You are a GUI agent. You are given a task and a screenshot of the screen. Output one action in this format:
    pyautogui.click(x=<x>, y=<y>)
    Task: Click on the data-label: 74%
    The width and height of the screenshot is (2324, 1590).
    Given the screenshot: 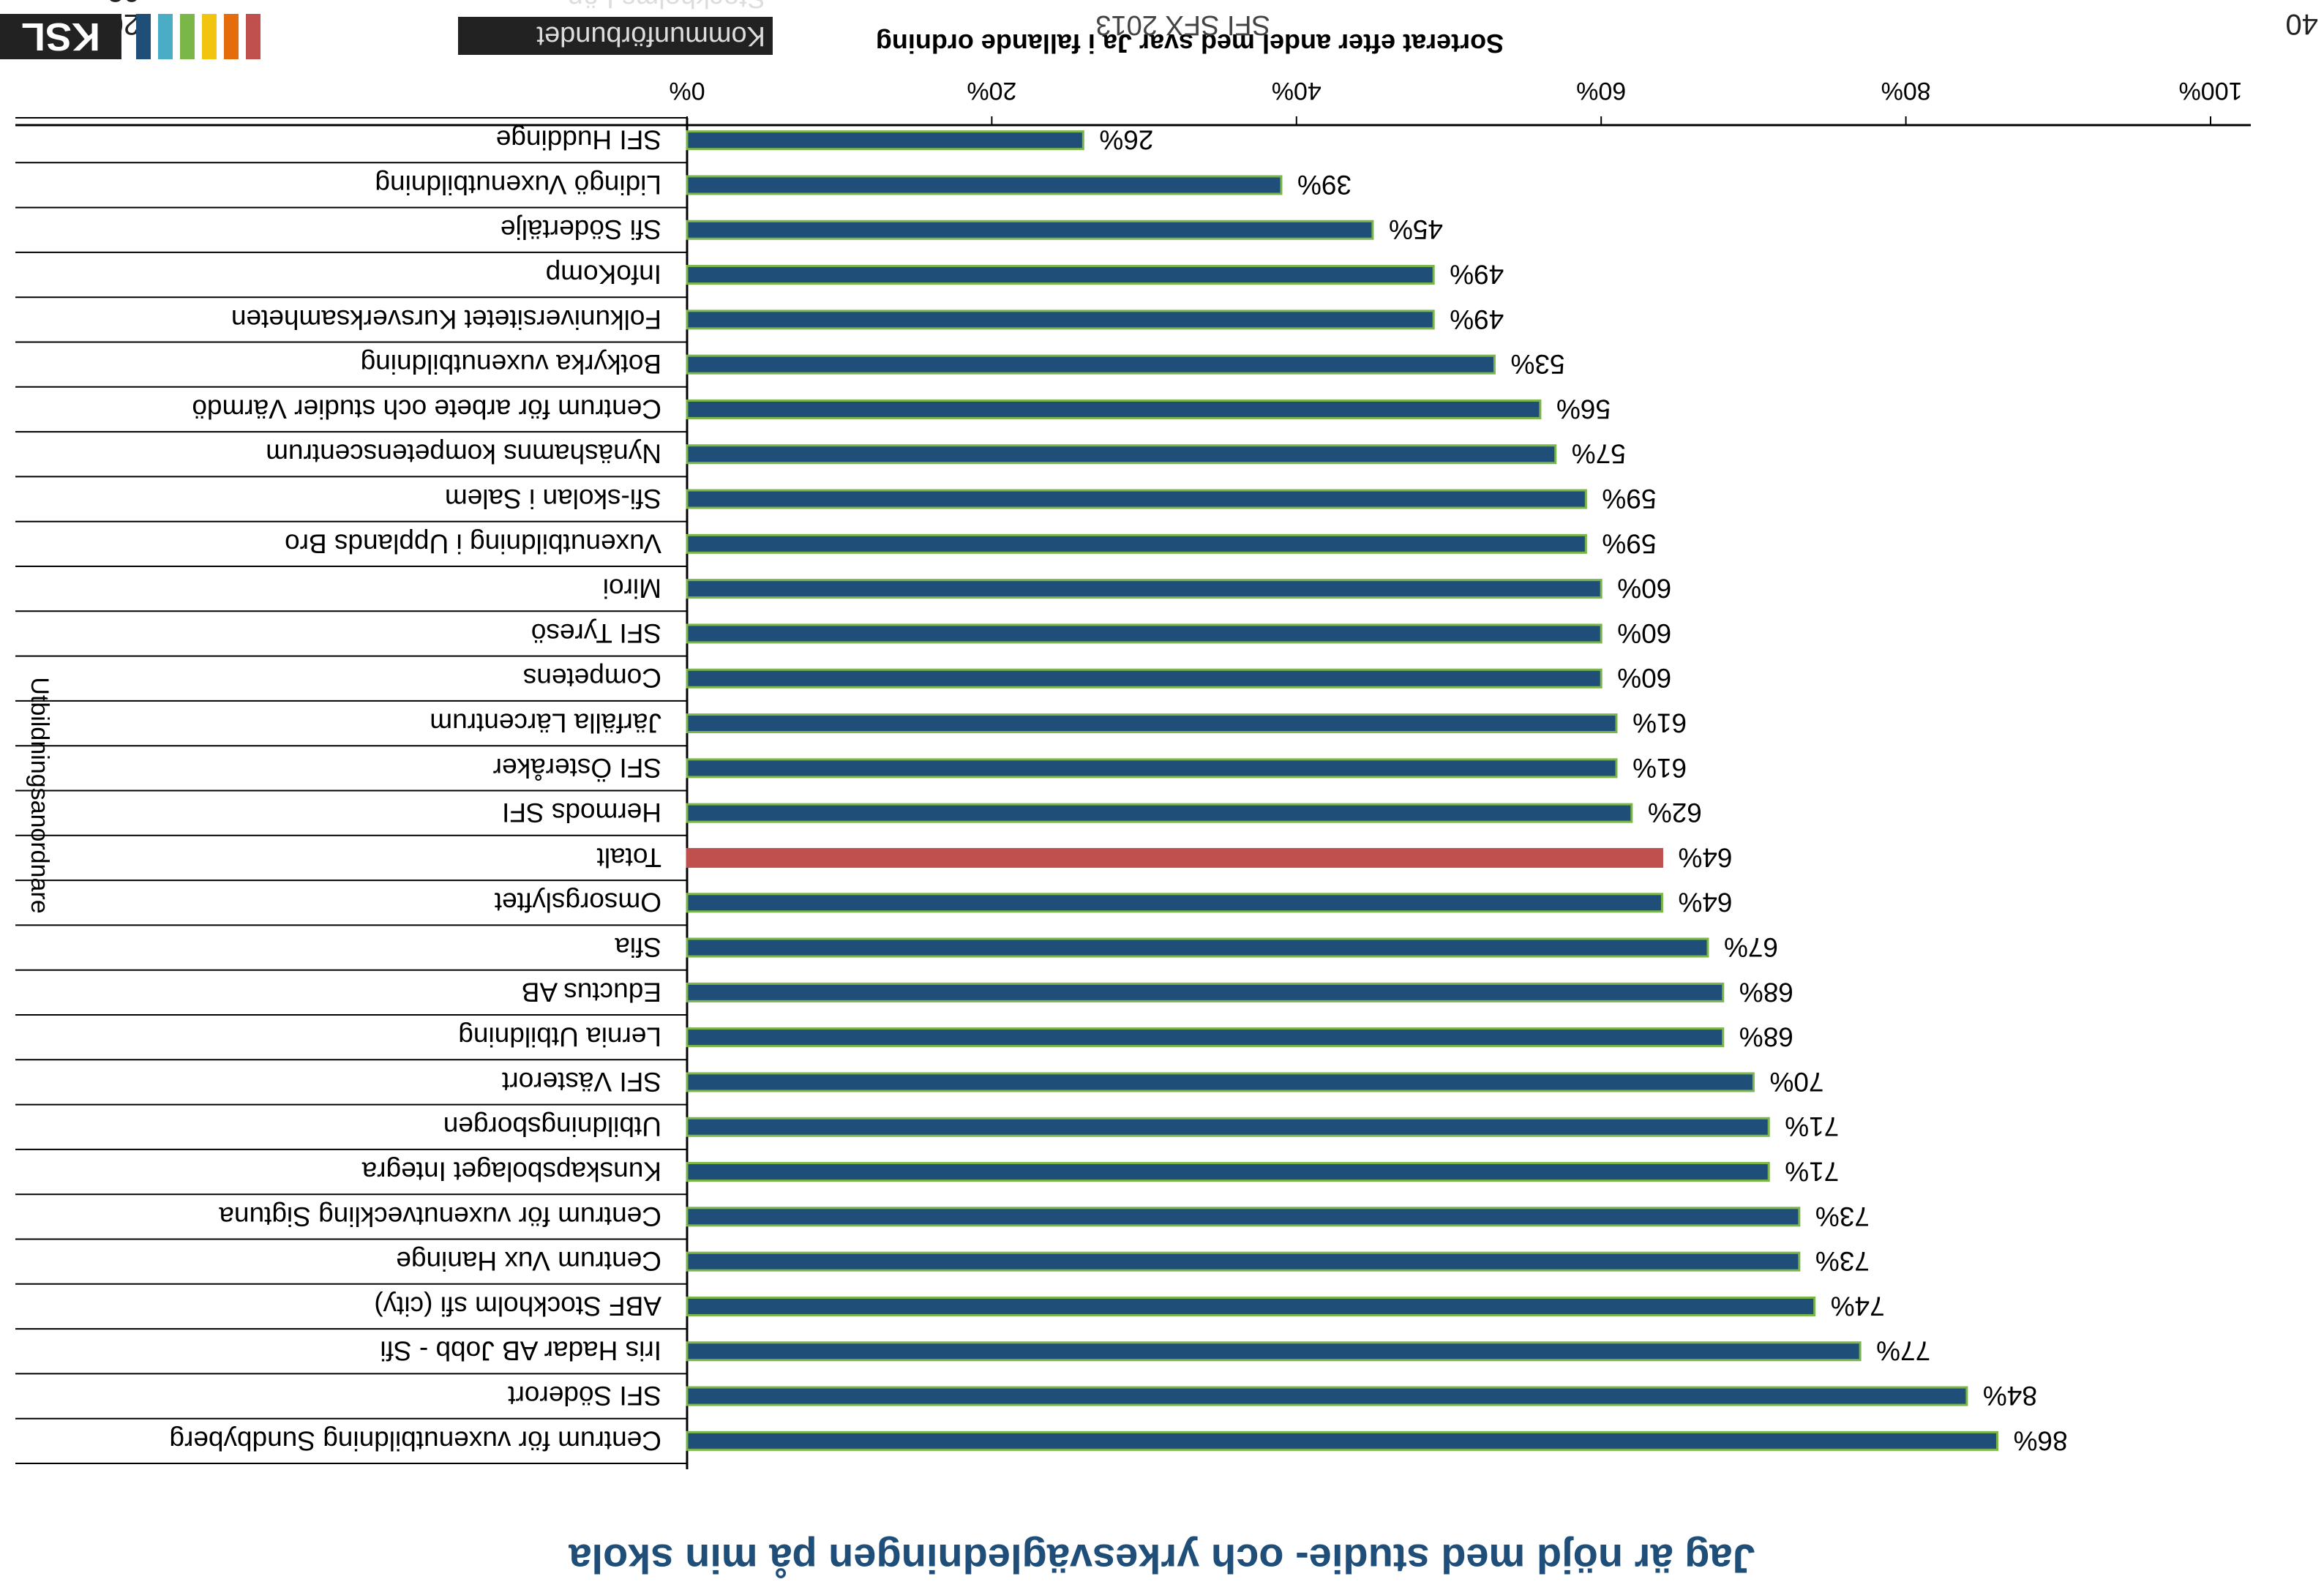 What is the action you would take?
    pyautogui.click(x=1858, y=1306)
    